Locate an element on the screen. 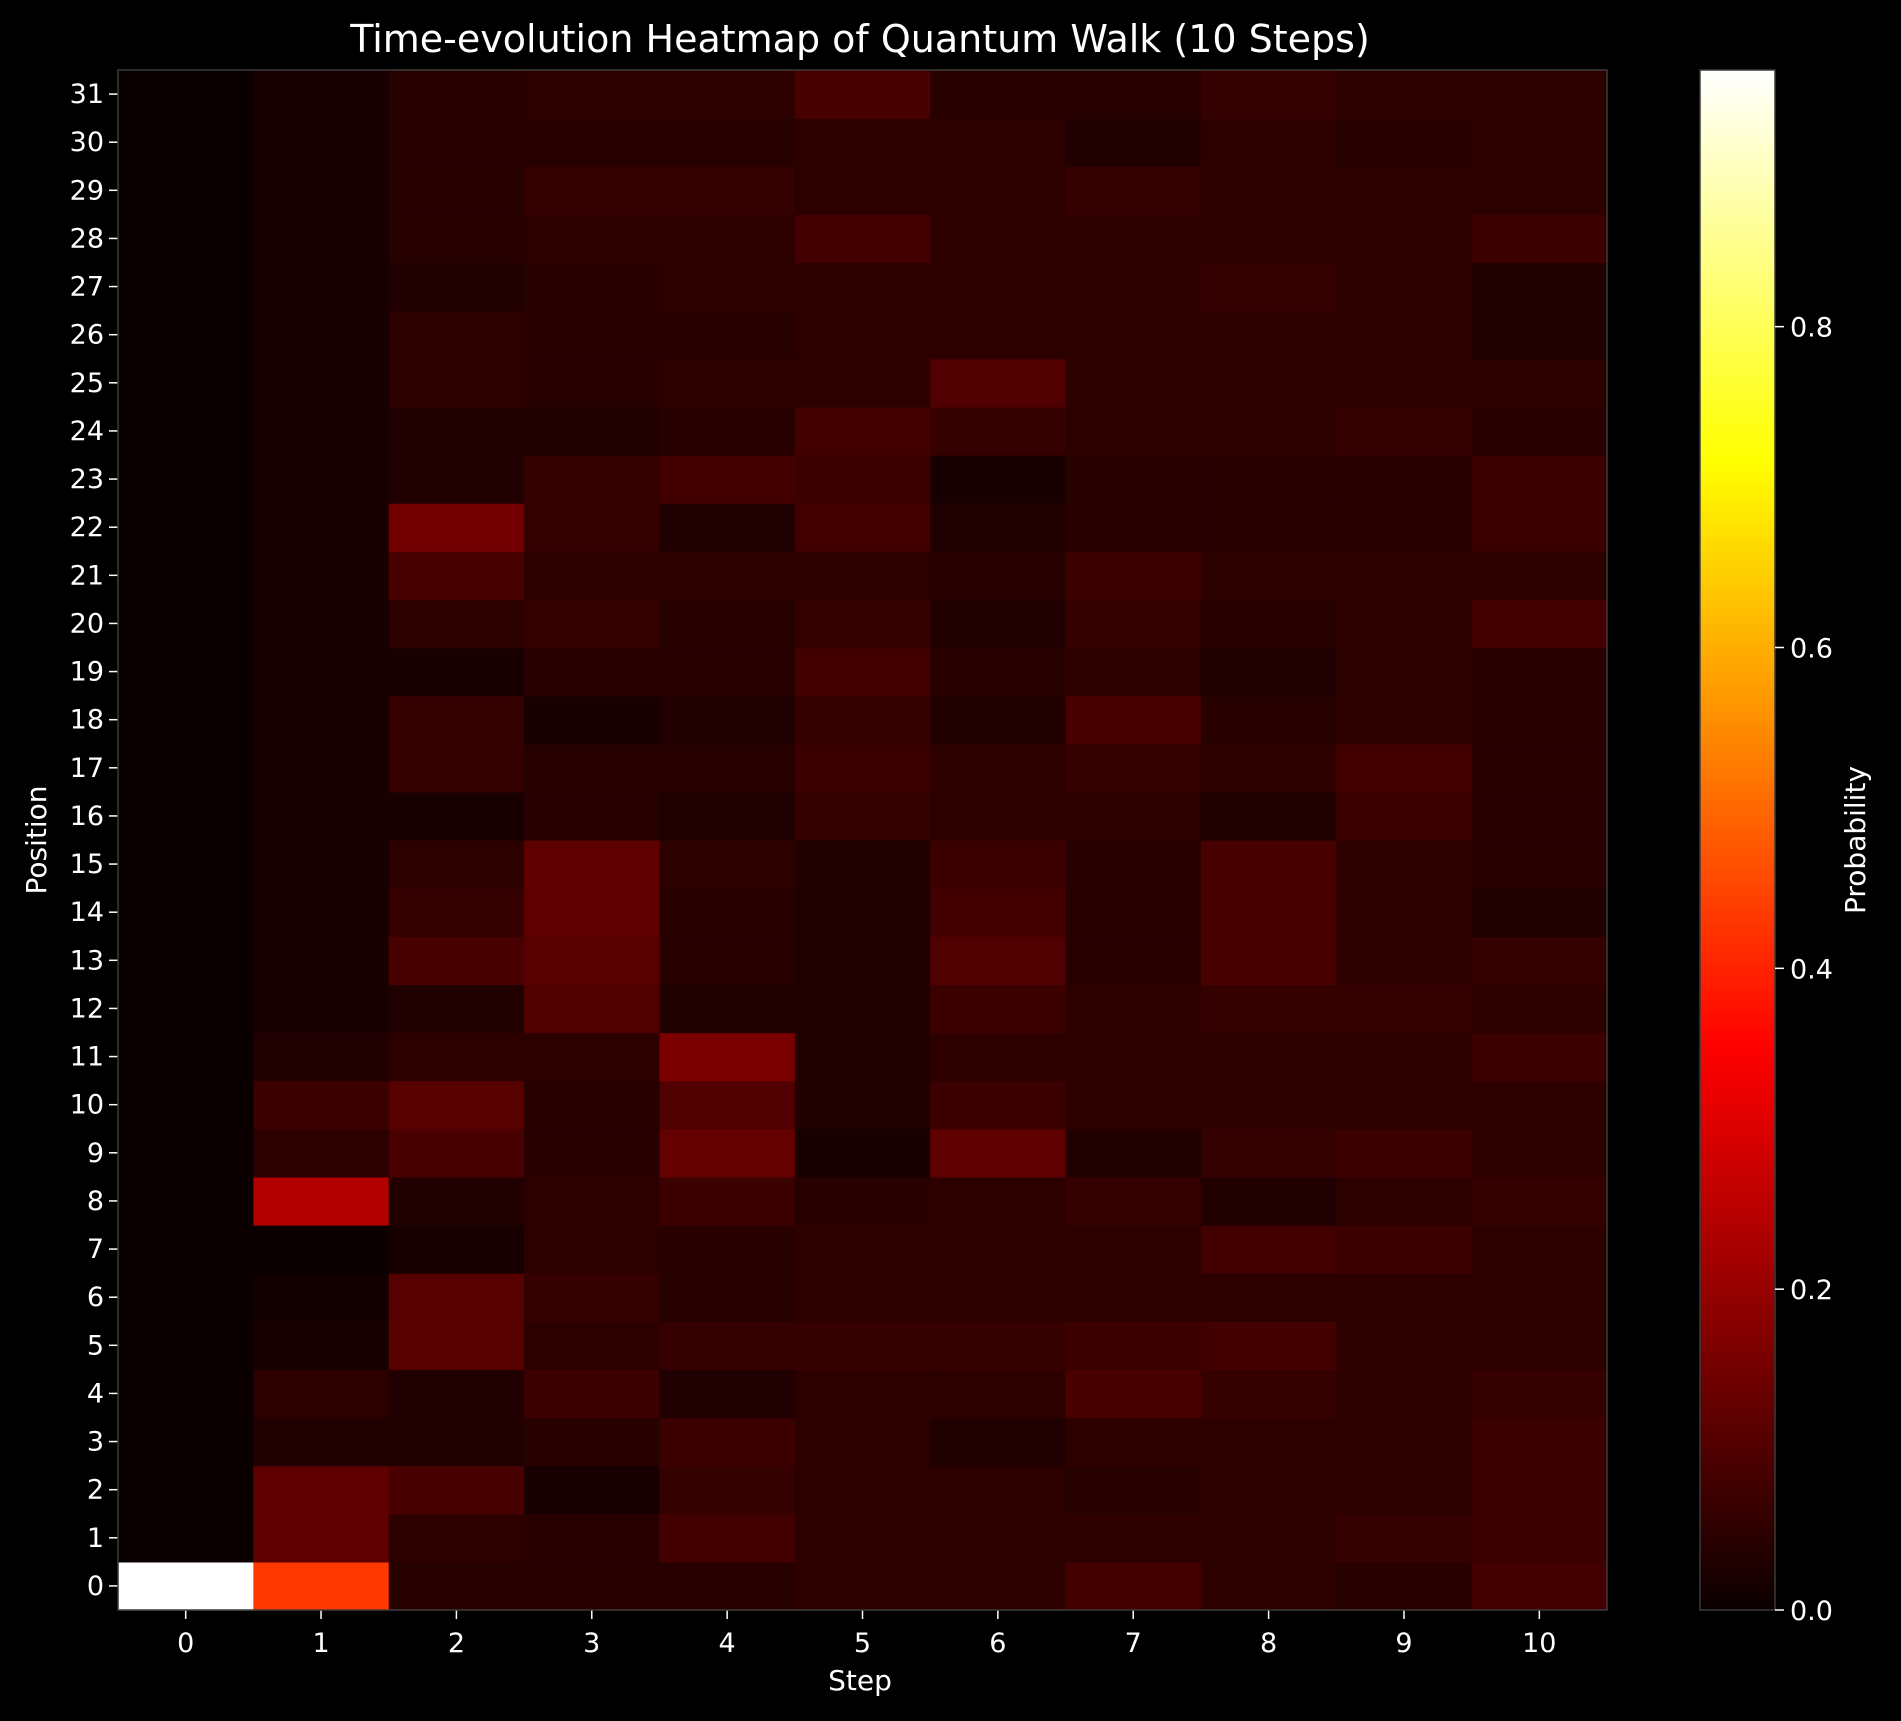 Image resolution: width=1901 pixels, height=1721 pixels. colorbar-label: Probability is located at coordinates (1855, 840).